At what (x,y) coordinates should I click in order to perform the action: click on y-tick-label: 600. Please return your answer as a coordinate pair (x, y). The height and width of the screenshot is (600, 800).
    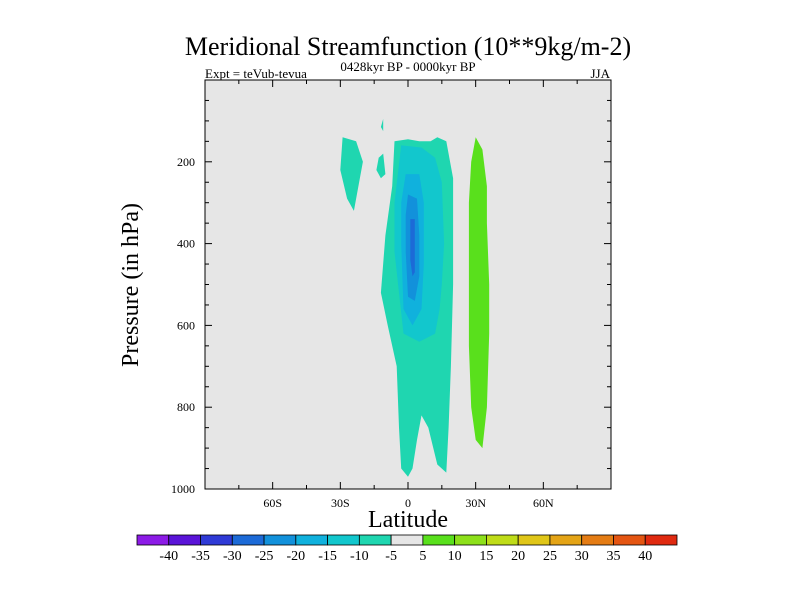
    Looking at the image, I should click on (186, 325).